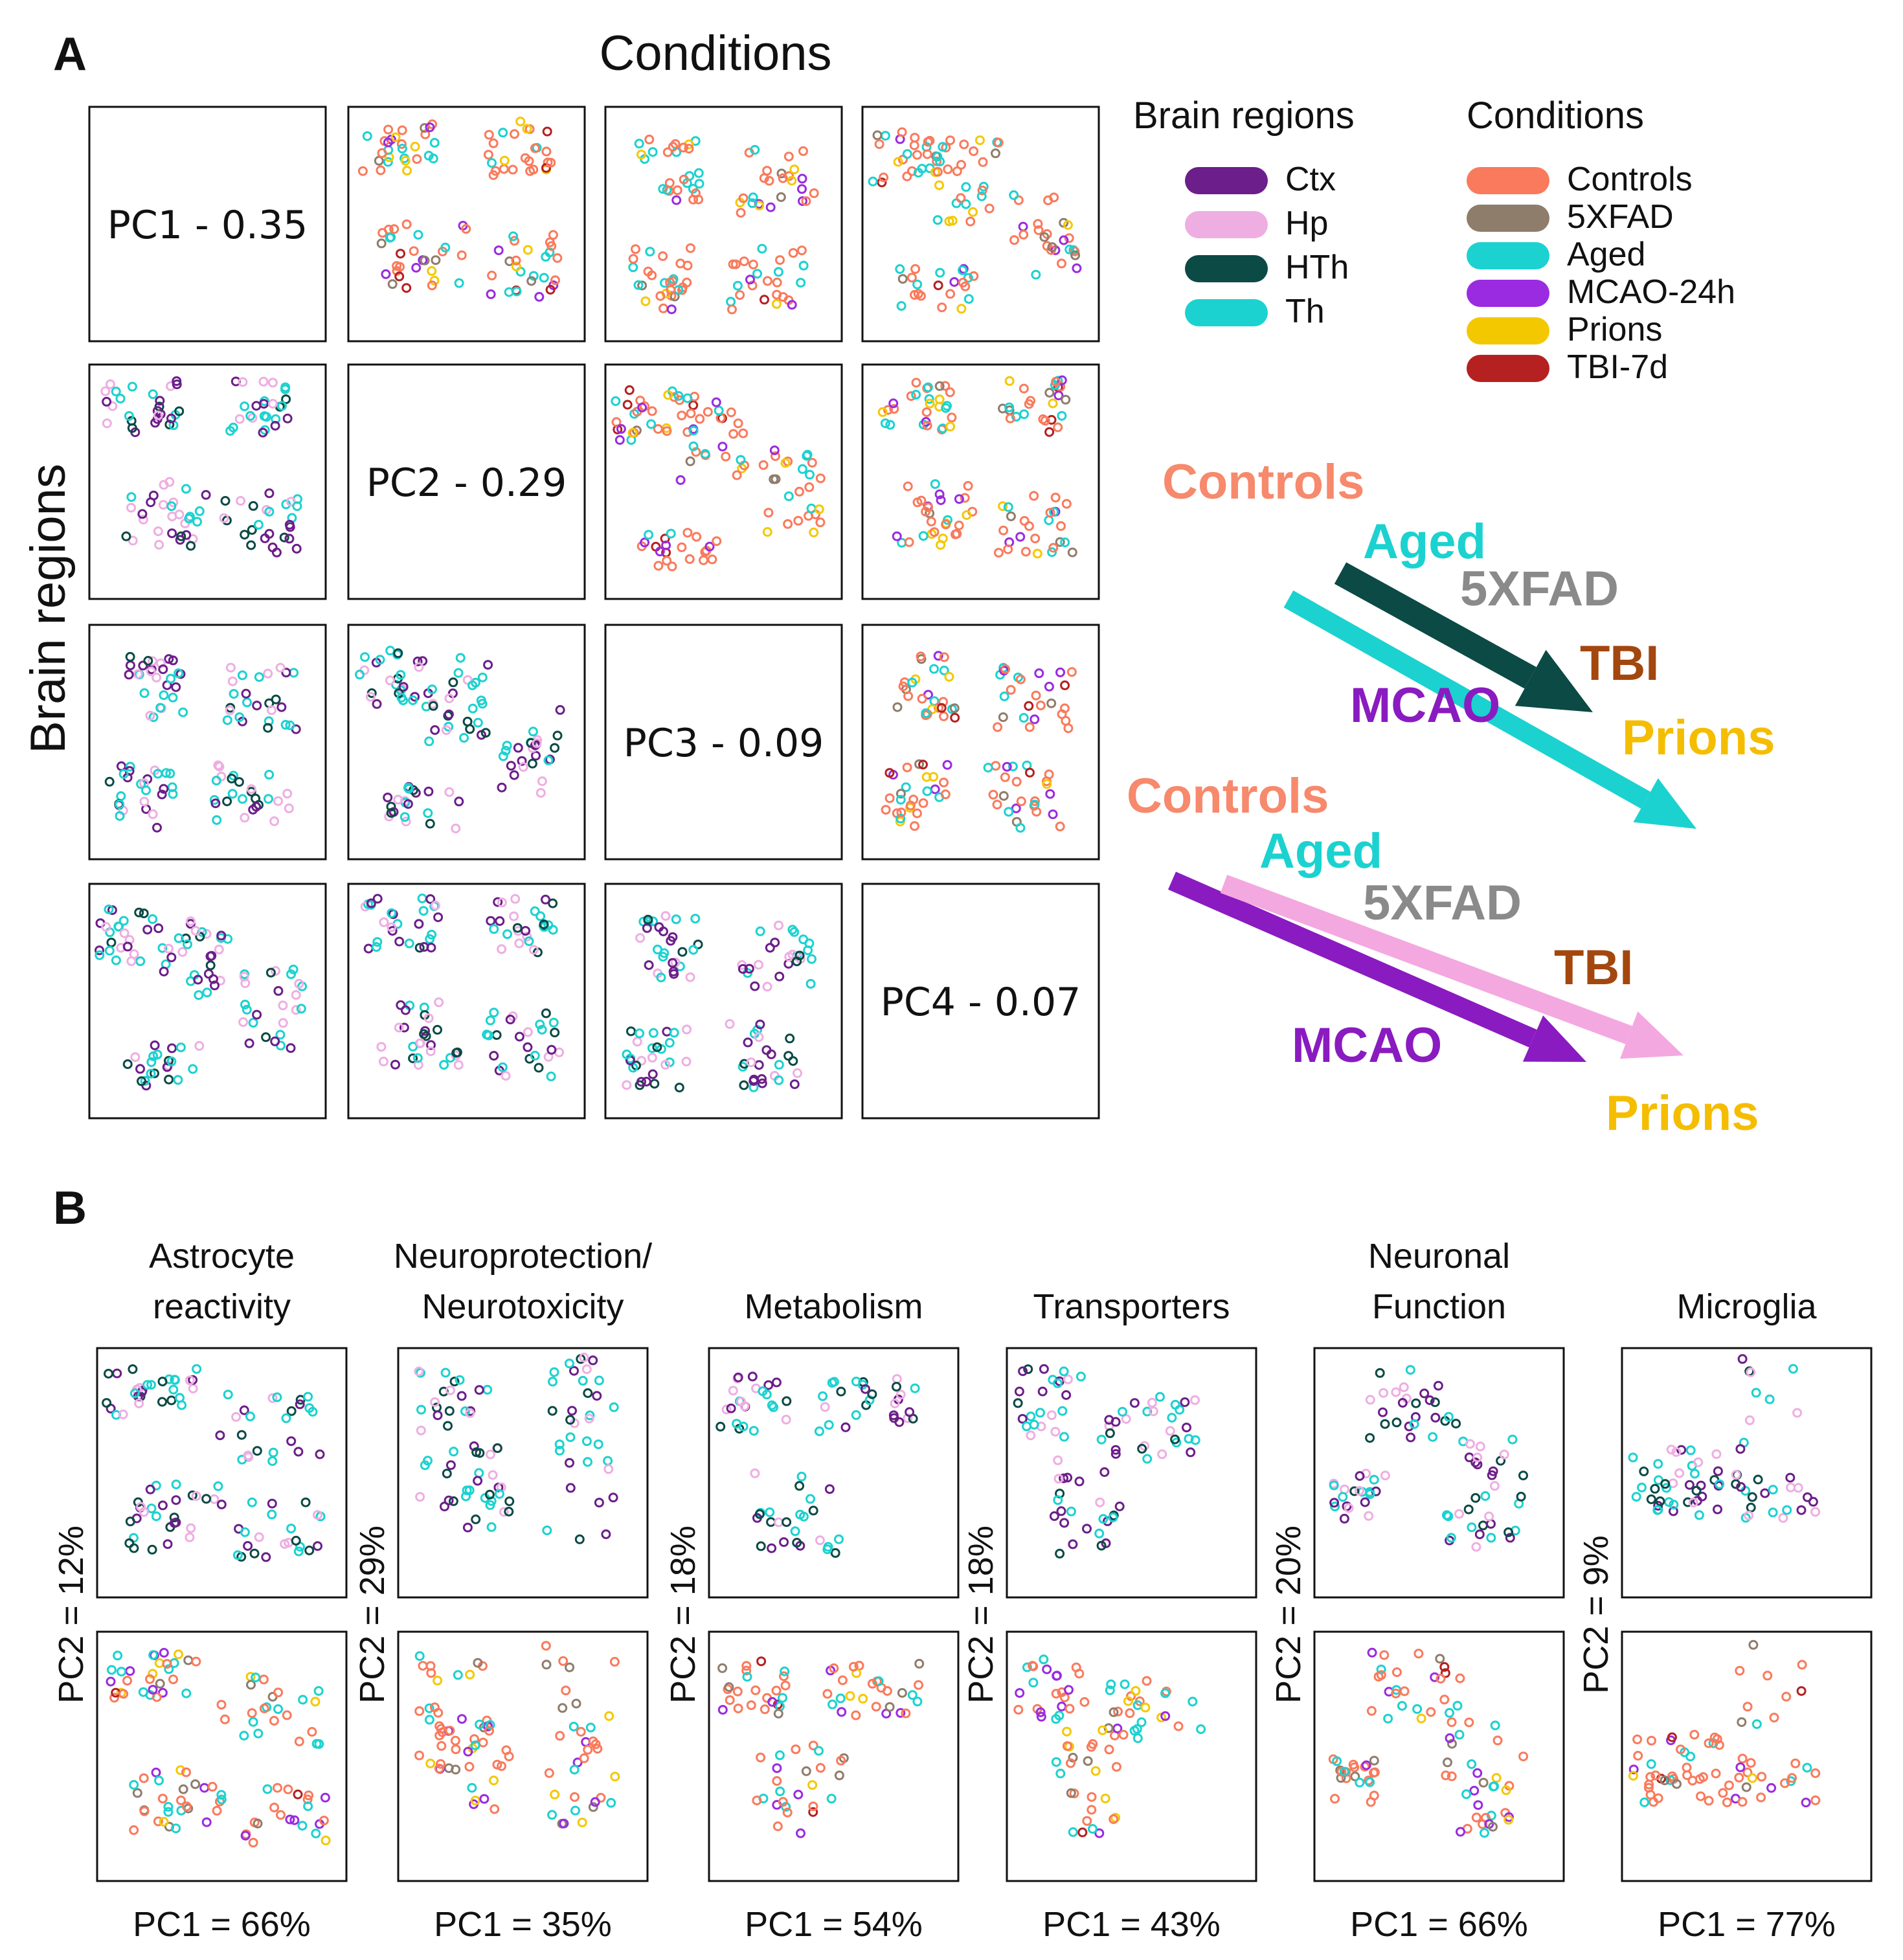 This screenshot has height=1960, width=1903. Describe the element at coordinates (1620, 217) in the screenshot. I see `legend-item-label: 5XFAD` at that location.